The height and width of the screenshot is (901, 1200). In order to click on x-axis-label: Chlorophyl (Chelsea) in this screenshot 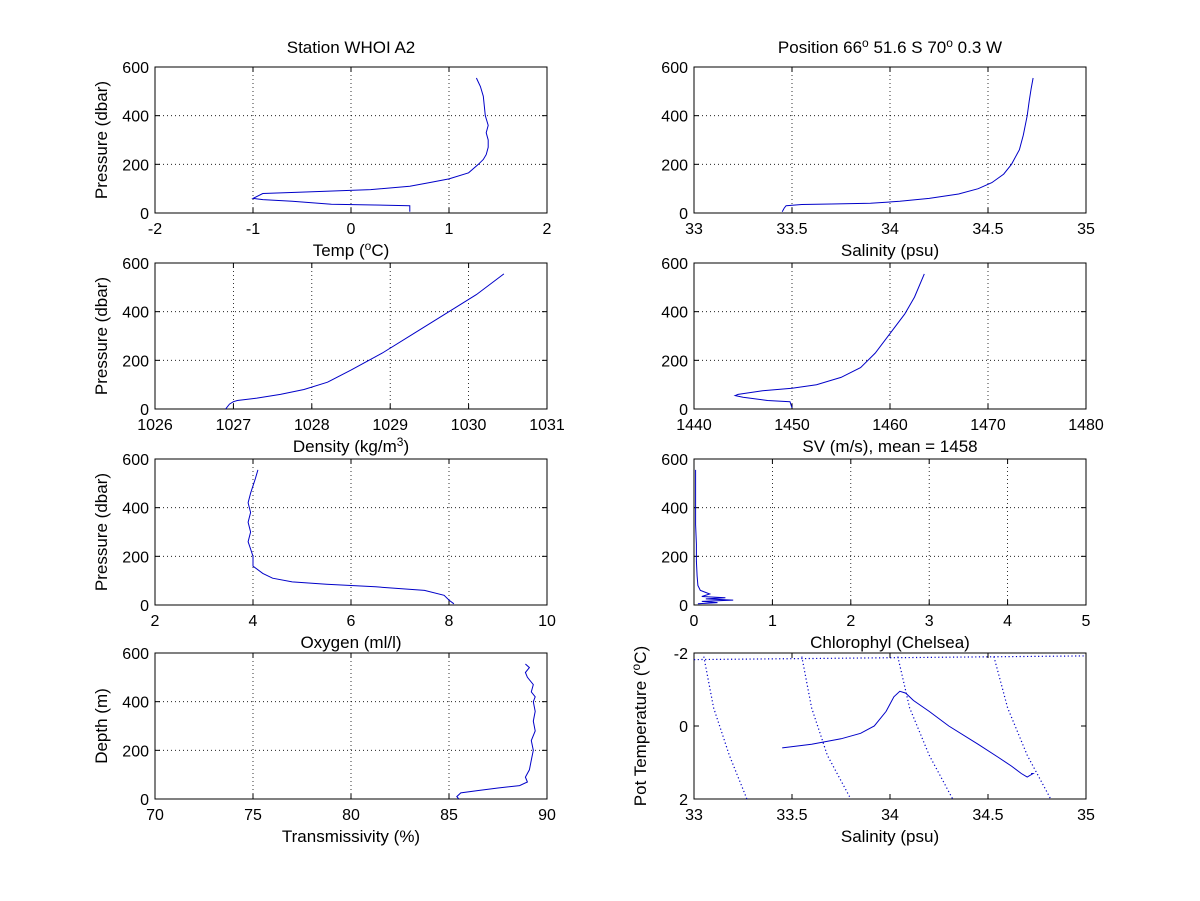, I will do `click(890, 642)`.